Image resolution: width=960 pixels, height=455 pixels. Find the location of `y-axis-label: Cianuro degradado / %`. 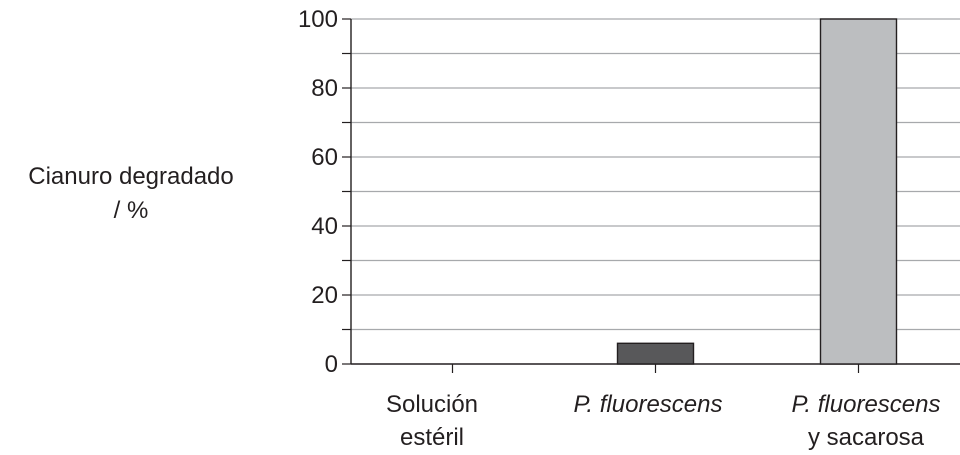

y-axis-label: Cianuro degradado / % is located at coordinates (131, 194).